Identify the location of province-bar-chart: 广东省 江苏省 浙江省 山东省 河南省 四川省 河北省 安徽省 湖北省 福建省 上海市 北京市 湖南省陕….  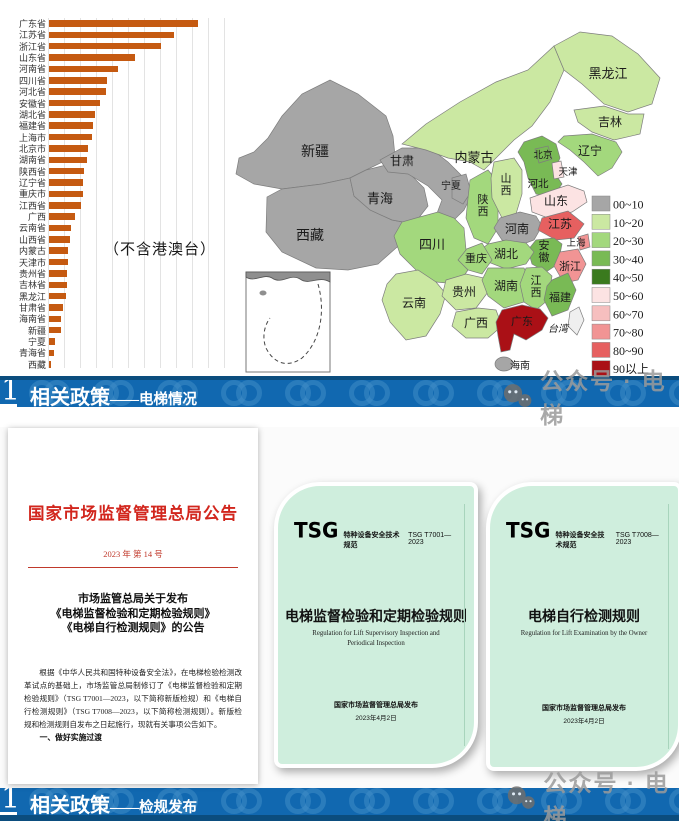
(116, 194).